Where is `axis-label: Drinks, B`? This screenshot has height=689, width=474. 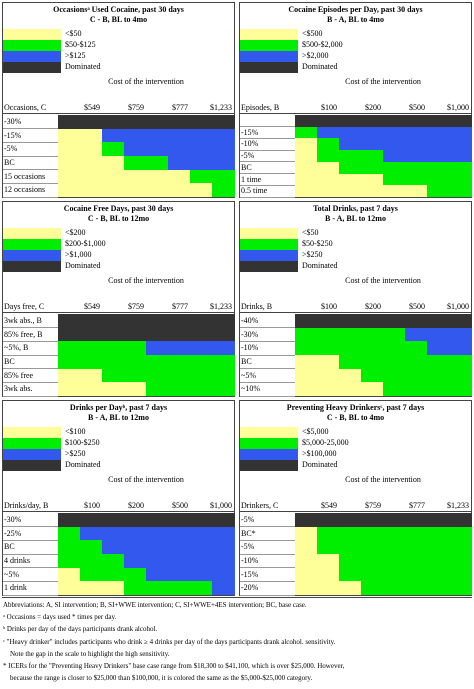
axis-label: Drinks, B is located at coordinates (257, 306).